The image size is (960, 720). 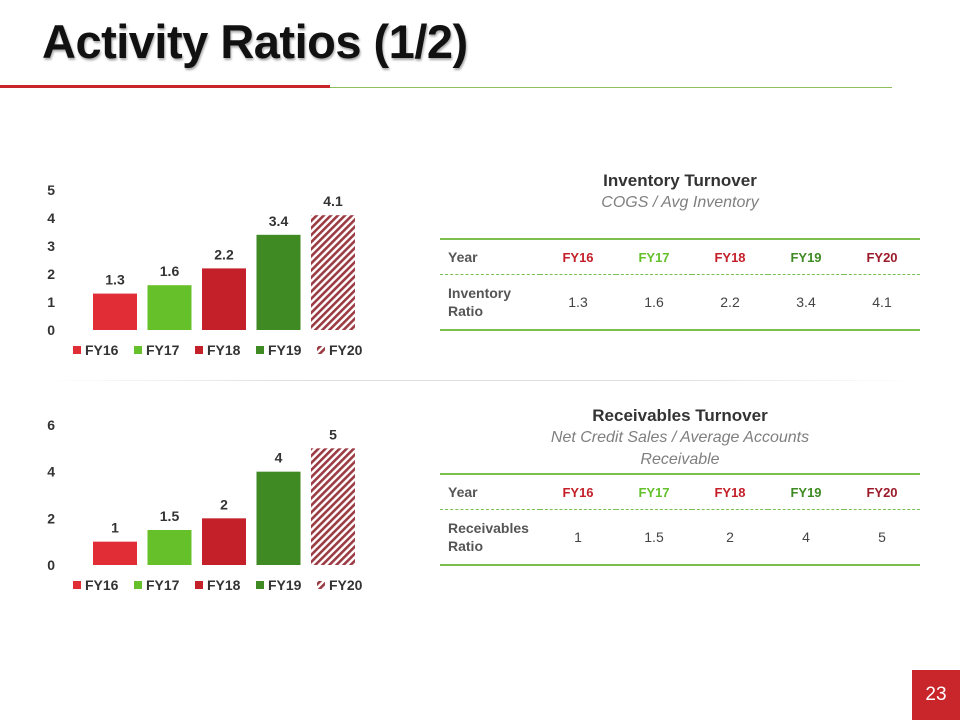 What do you see at coordinates (51, 190) in the screenshot?
I see `y-tick-label: 5` at bounding box center [51, 190].